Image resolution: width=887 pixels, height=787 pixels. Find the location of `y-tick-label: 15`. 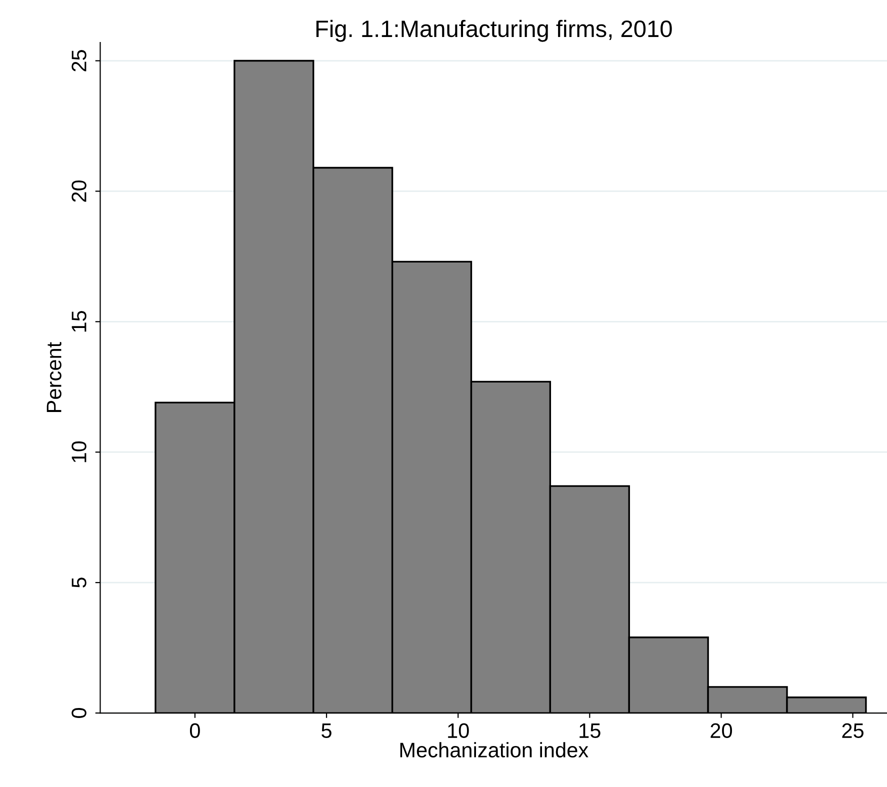

y-tick-label: 15 is located at coordinates (79, 321).